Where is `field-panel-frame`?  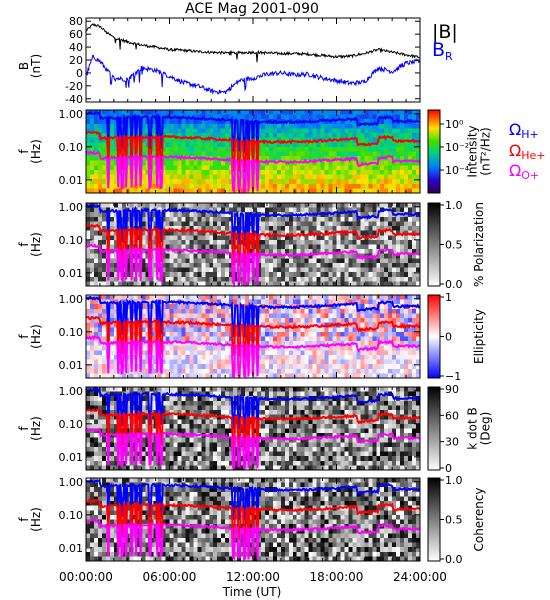
field-panel-frame is located at coordinates (253, 60).